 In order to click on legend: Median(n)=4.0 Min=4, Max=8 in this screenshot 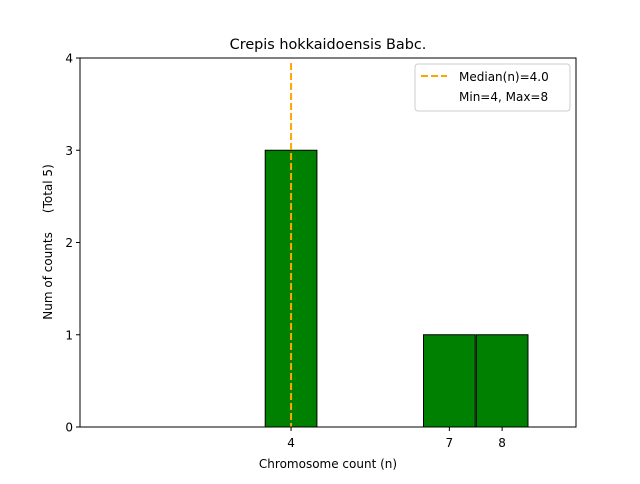, I will do `click(492, 87)`.